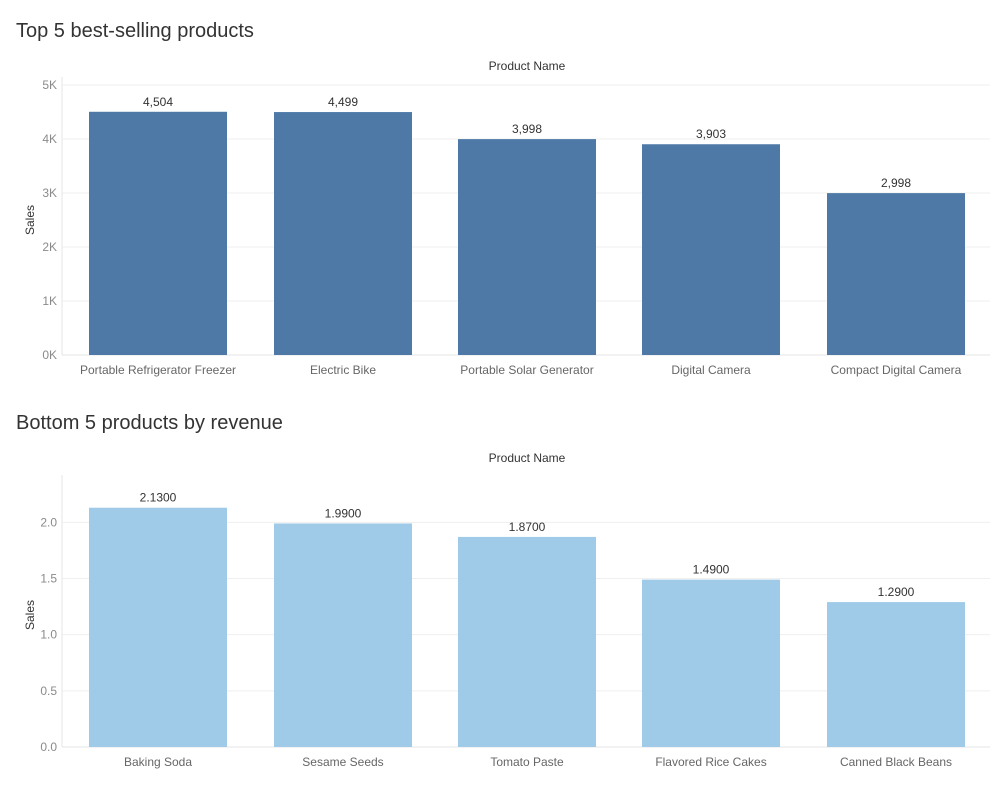 Image resolution: width=999 pixels, height=799 pixels. What do you see at coordinates (48, 691) in the screenshot?
I see `y-tick-label: 0.5` at bounding box center [48, 691].